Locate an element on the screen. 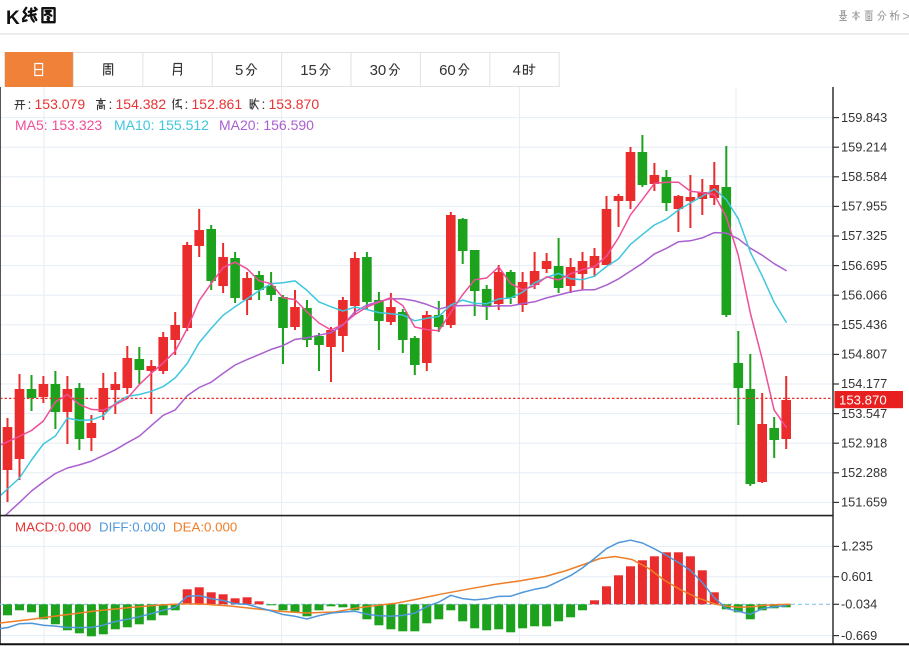 This screenshot has width=909, height=647. svg-text: 155.436 is located at coordinates (864, 324).